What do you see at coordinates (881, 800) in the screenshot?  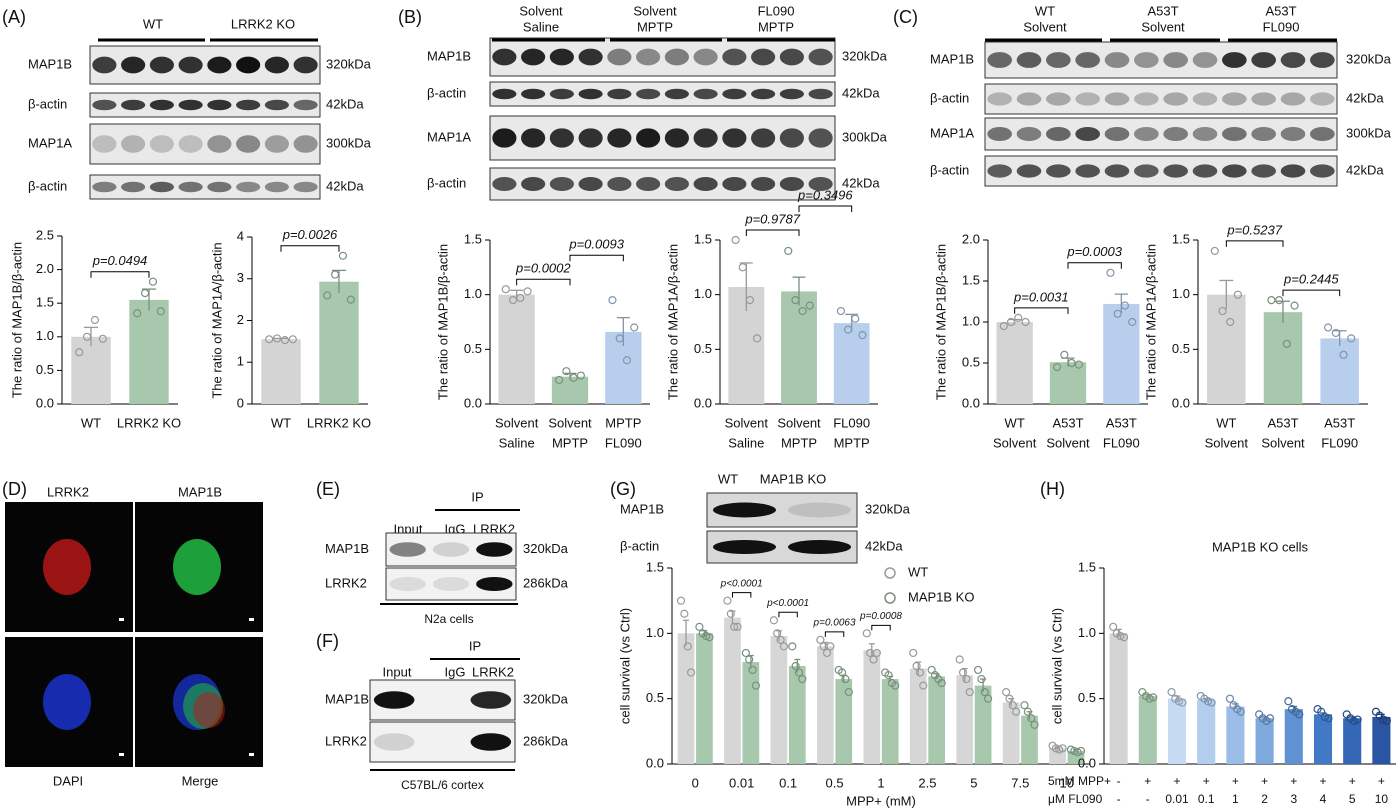 I see `x-axis-label: MPP+ (mM)` at bounding box center [881, 800].